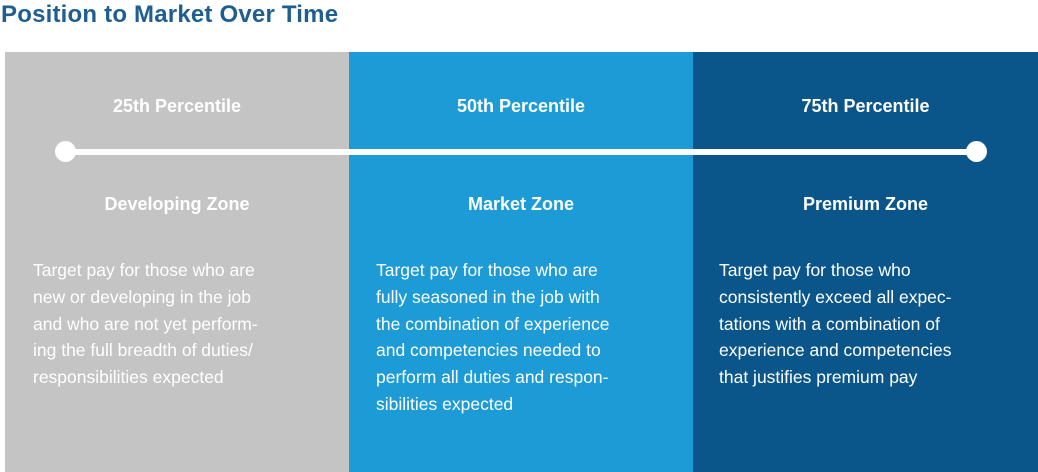  Describe the element at coordinates (865, 204) in the screenshot. I see `premium-zone-title: Premium Zone` at that location.